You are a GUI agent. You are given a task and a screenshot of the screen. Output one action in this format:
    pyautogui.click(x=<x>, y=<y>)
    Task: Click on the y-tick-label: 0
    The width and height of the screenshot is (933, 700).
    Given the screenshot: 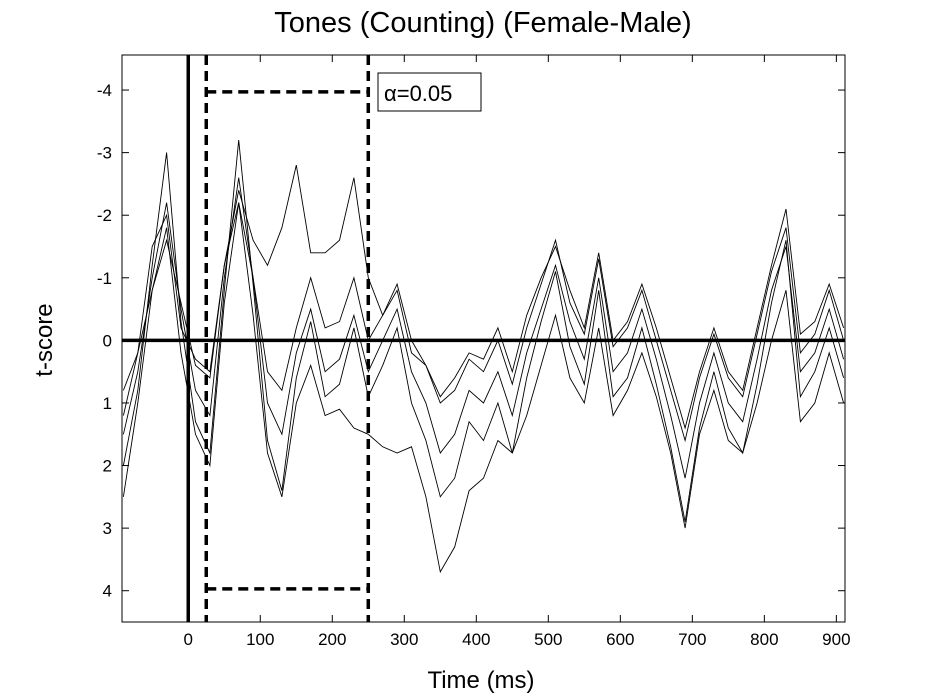 What is the action you would take?
    pyautogui.click(x=107, y=340)
    